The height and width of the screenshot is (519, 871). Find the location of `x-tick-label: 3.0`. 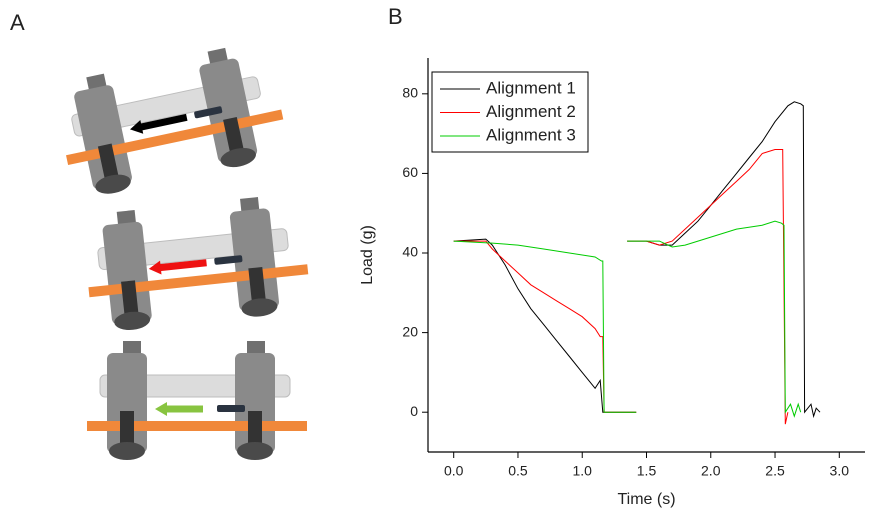

x-tick-label: 3.0 is located at coordinates (840, 471).